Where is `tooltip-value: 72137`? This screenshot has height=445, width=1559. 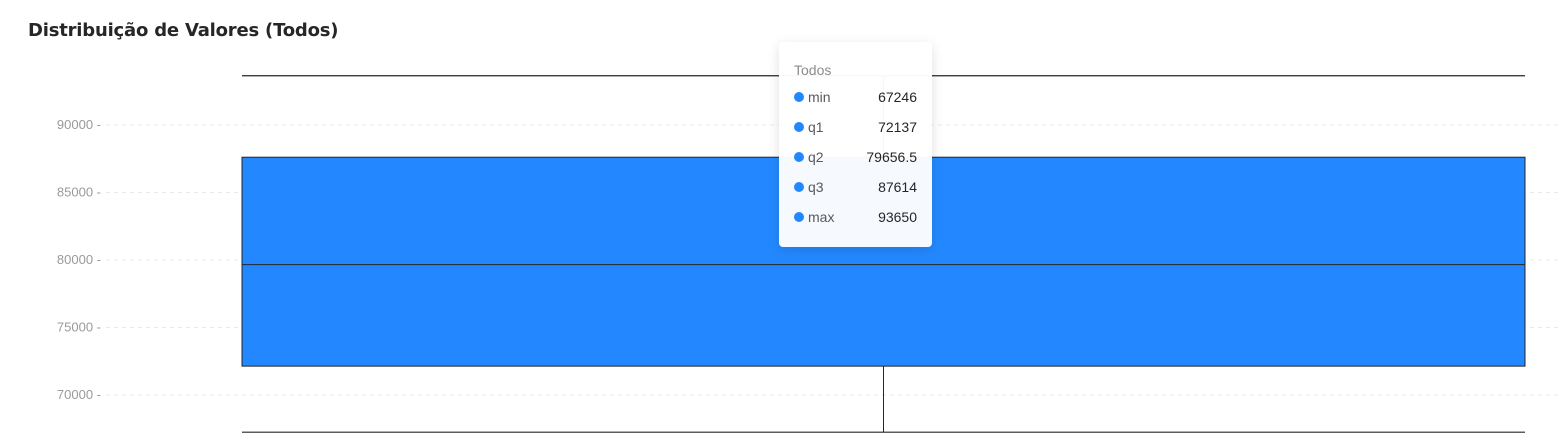
tooltip-value: 72137 is located at coordinates (897, 127).